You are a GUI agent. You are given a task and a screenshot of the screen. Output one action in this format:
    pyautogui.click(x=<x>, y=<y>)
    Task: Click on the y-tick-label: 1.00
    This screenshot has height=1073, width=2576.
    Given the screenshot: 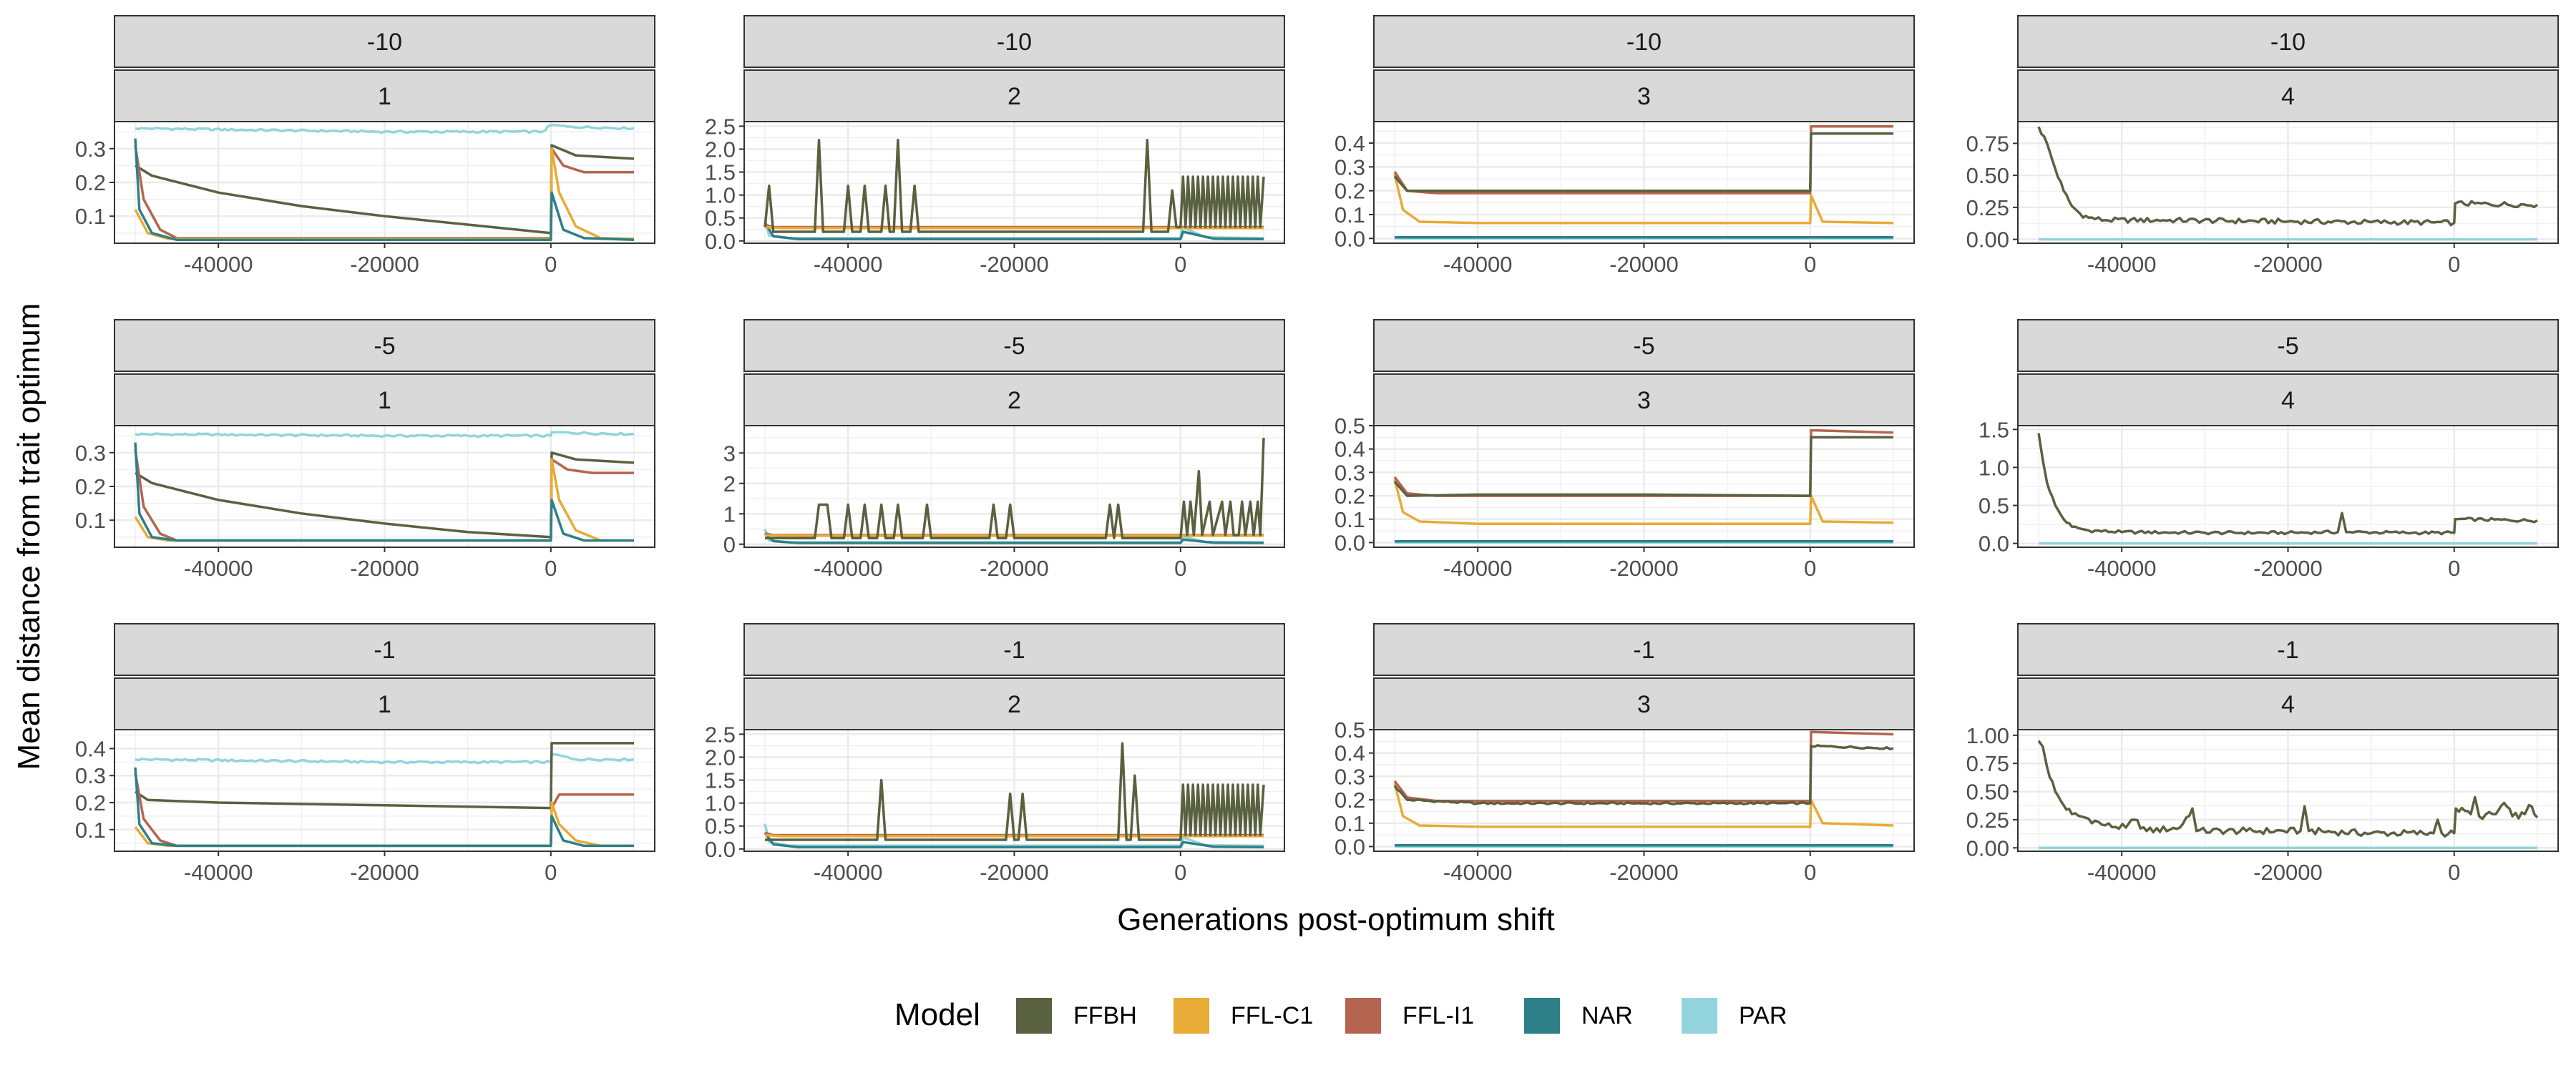 What is the action you would take?
    pyautogui.click(x=1987, y=735)
    